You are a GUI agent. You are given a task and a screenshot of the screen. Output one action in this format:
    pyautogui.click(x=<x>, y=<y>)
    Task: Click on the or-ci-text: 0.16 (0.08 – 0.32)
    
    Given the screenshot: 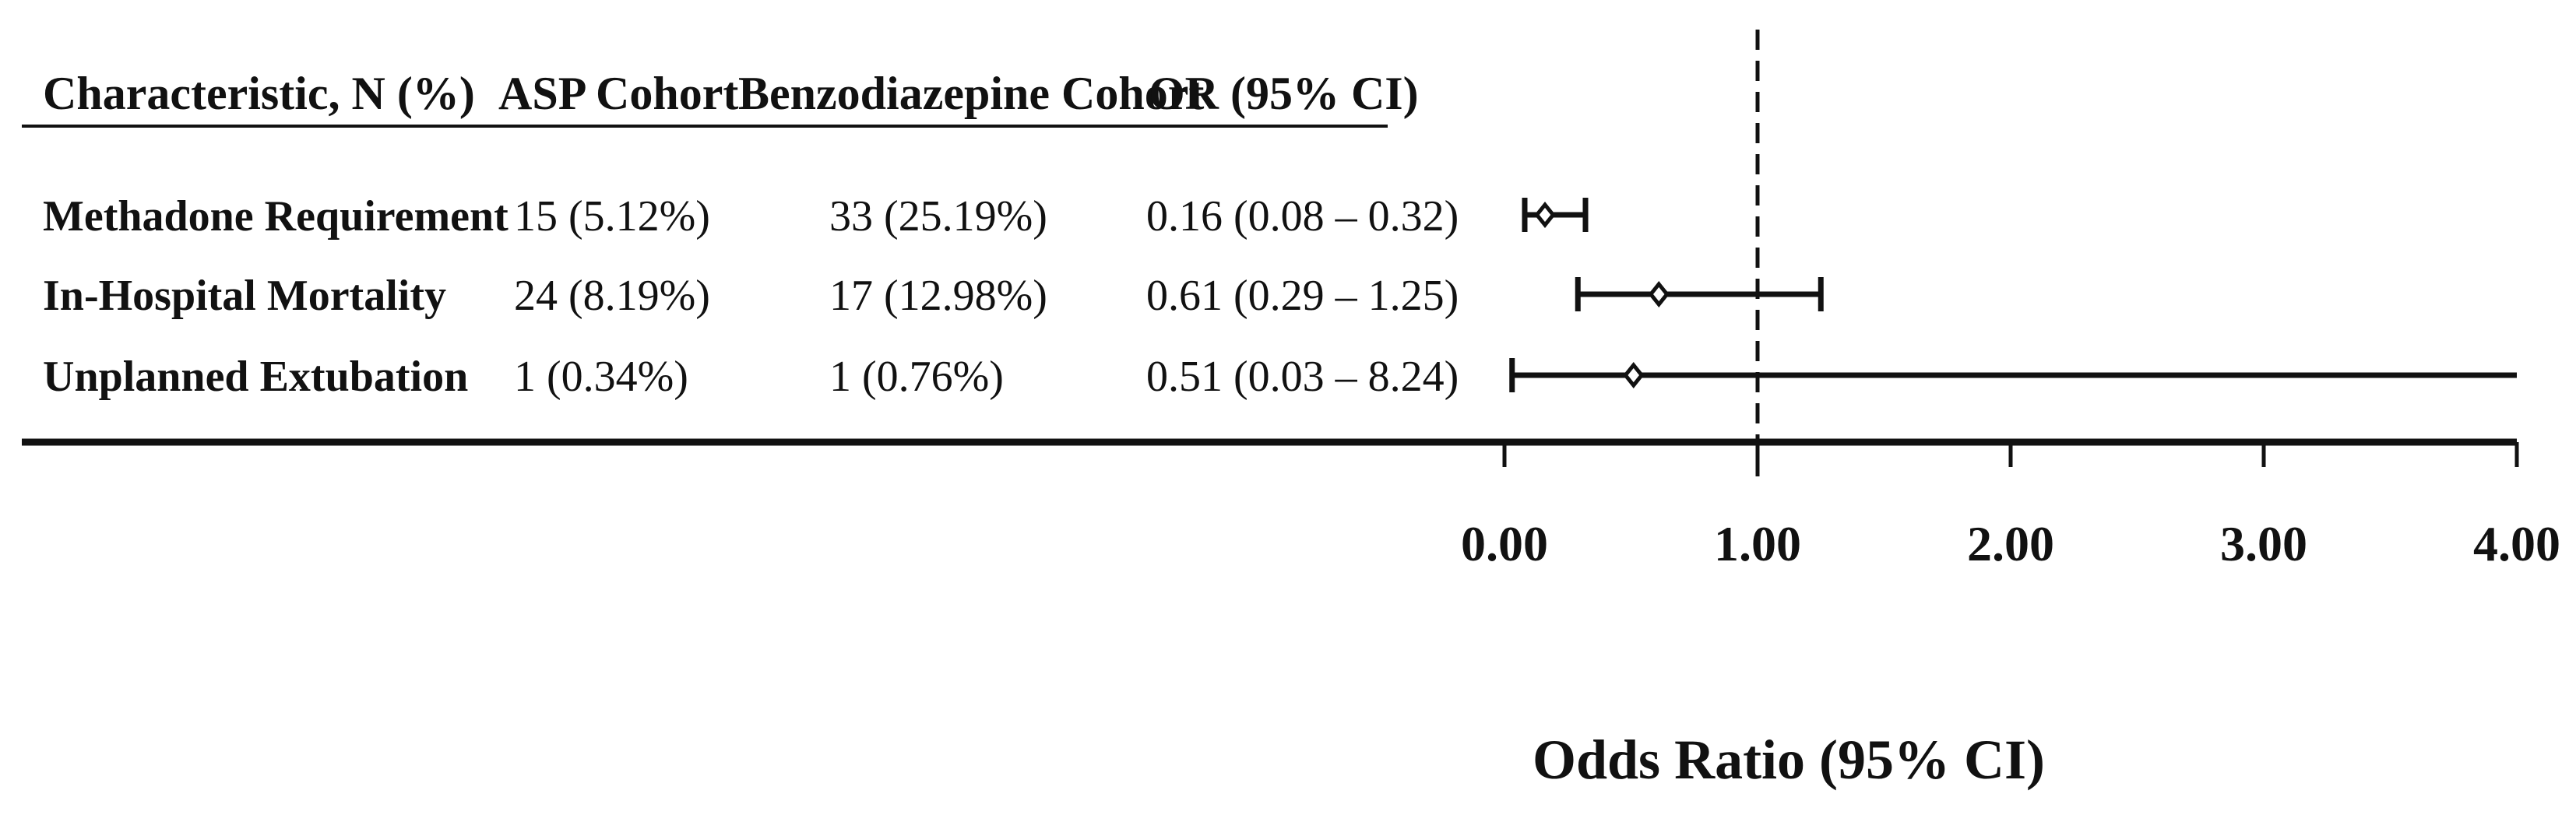 What is the action you would take?
    pyautogui.click(x=1302, y=216)
    